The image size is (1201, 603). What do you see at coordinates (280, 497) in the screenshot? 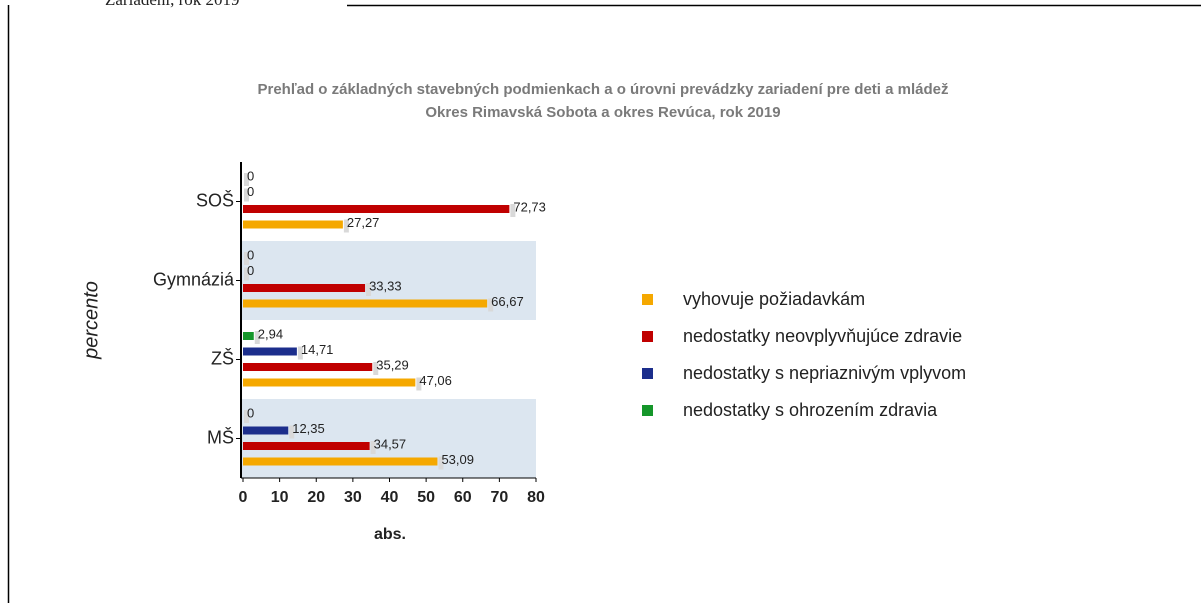
I see `x-tick-label: 10` at bounding box center [280, 497].